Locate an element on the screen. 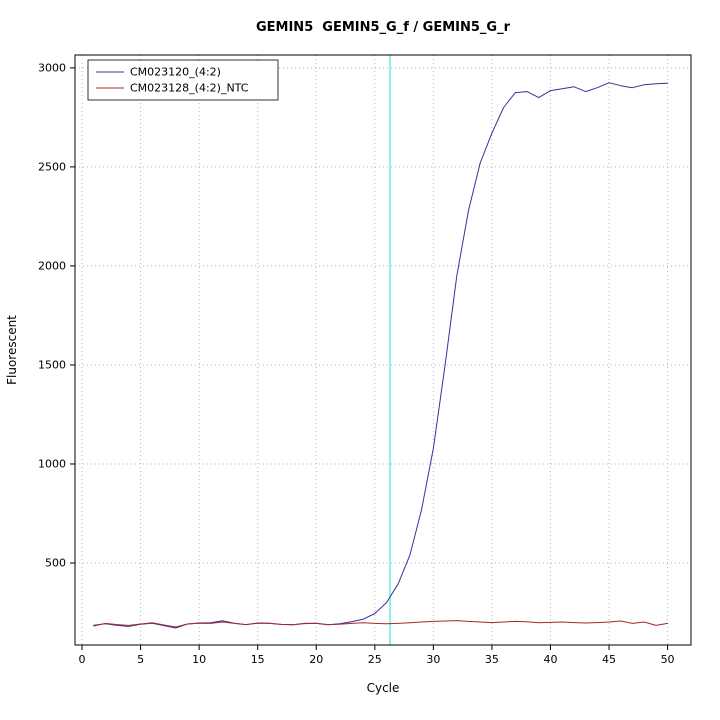 This screenshot has width=720, height=720. x-tick-label: 0 is located at coordinates (82, 659).